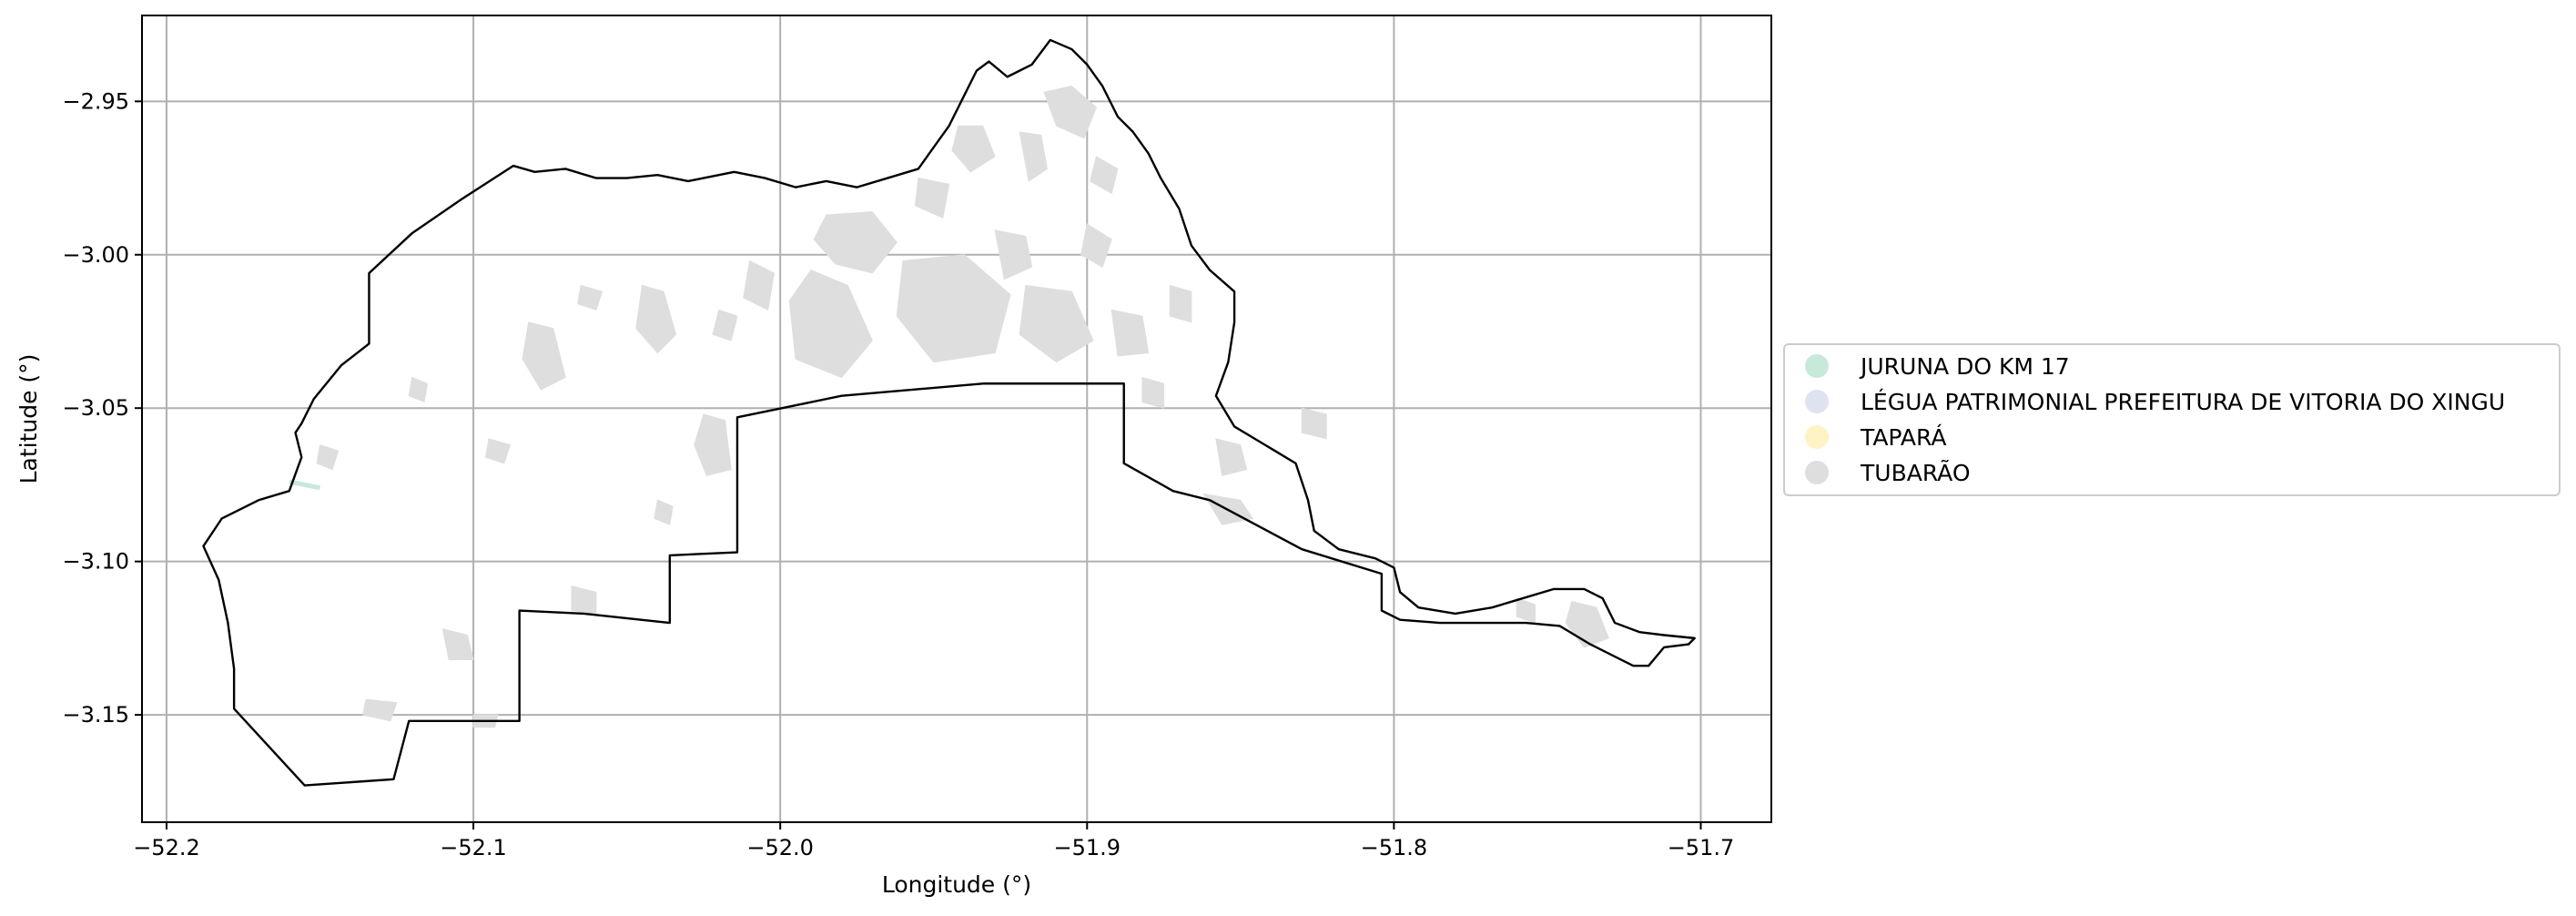  I want to click on x-tick-label: −51.8, so click(1394, 847).